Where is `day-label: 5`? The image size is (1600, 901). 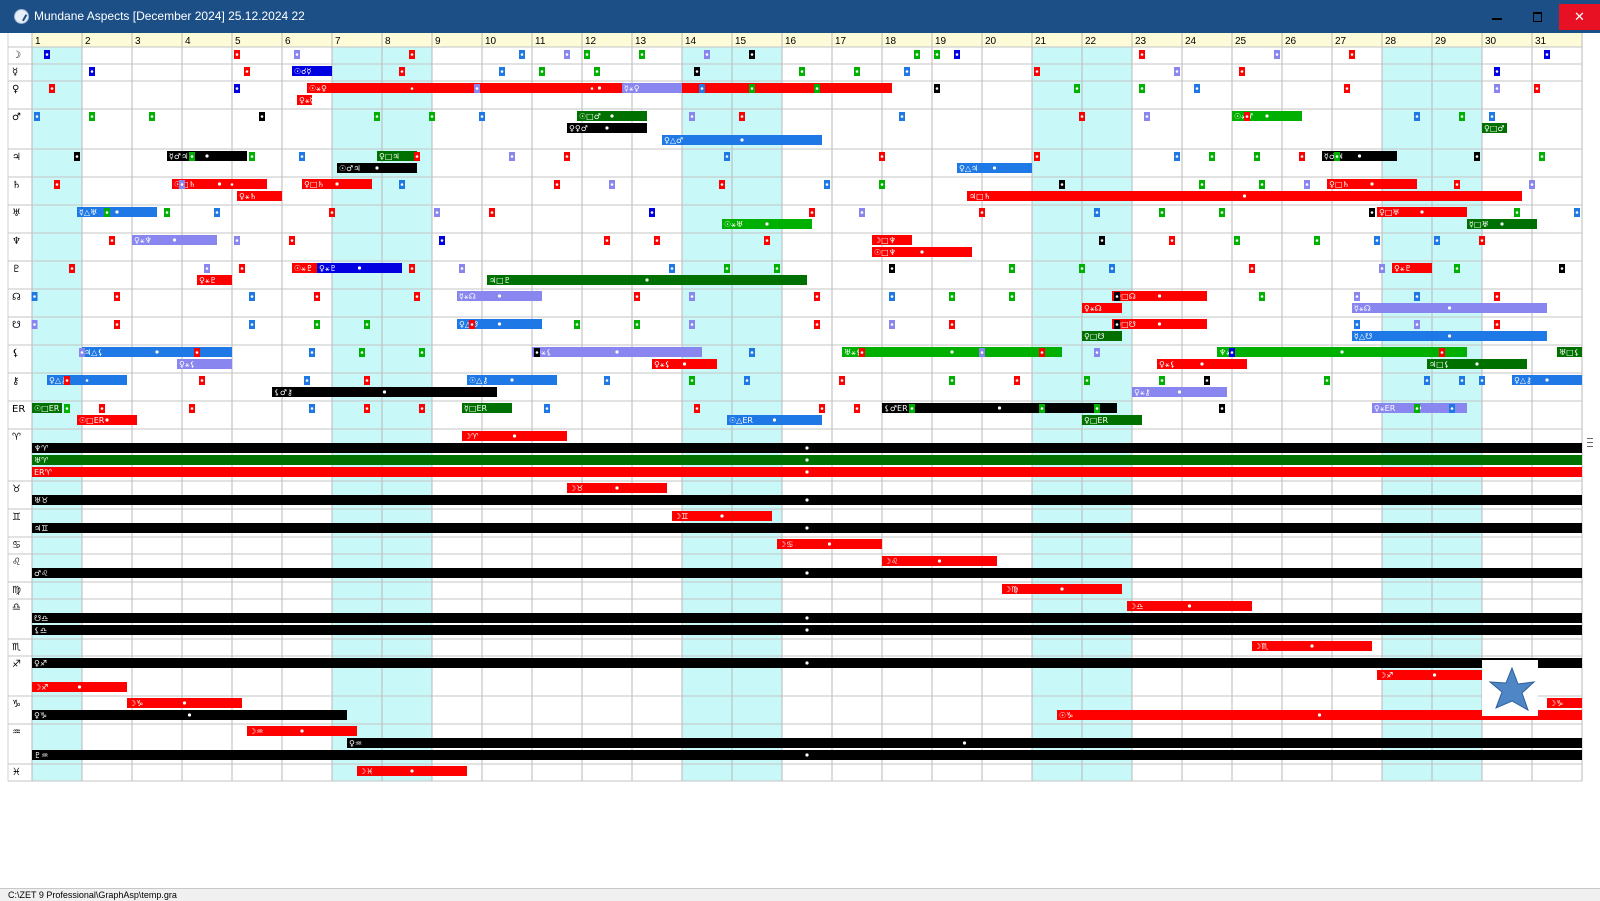 day-label: 5 is located at coordinates (238, 41).